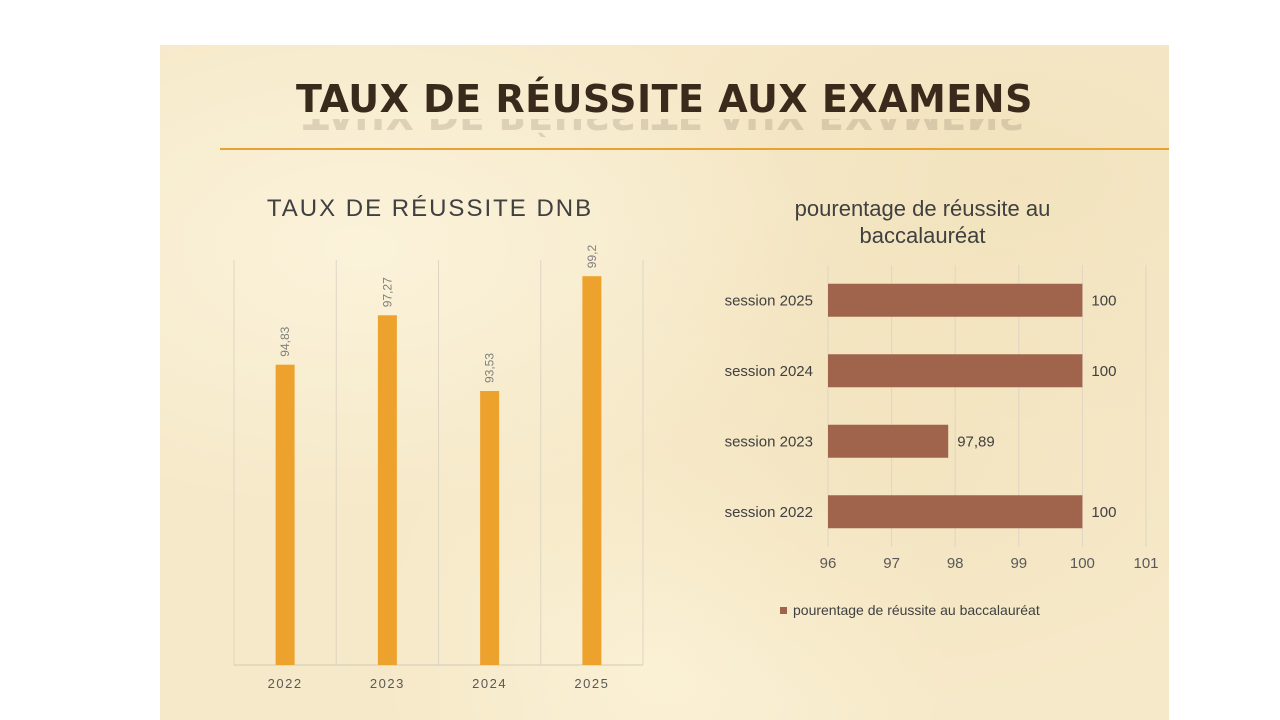  I want to click on bac-x-tick-101: 101, so click(1145, 563).